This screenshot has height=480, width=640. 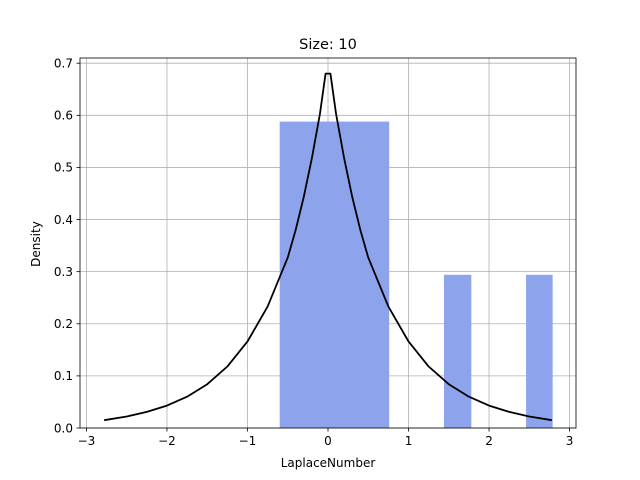 I want to click on y-axis-label: Density, so click(x=36, y=244).